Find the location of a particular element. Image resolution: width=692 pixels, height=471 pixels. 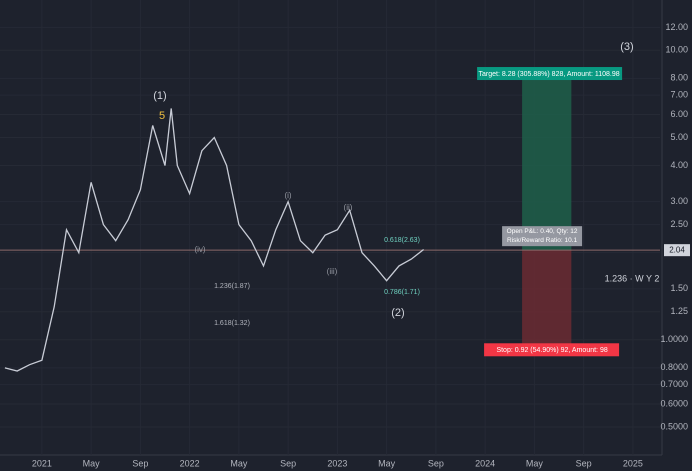

price-tag is located at coordinates (677, 250).